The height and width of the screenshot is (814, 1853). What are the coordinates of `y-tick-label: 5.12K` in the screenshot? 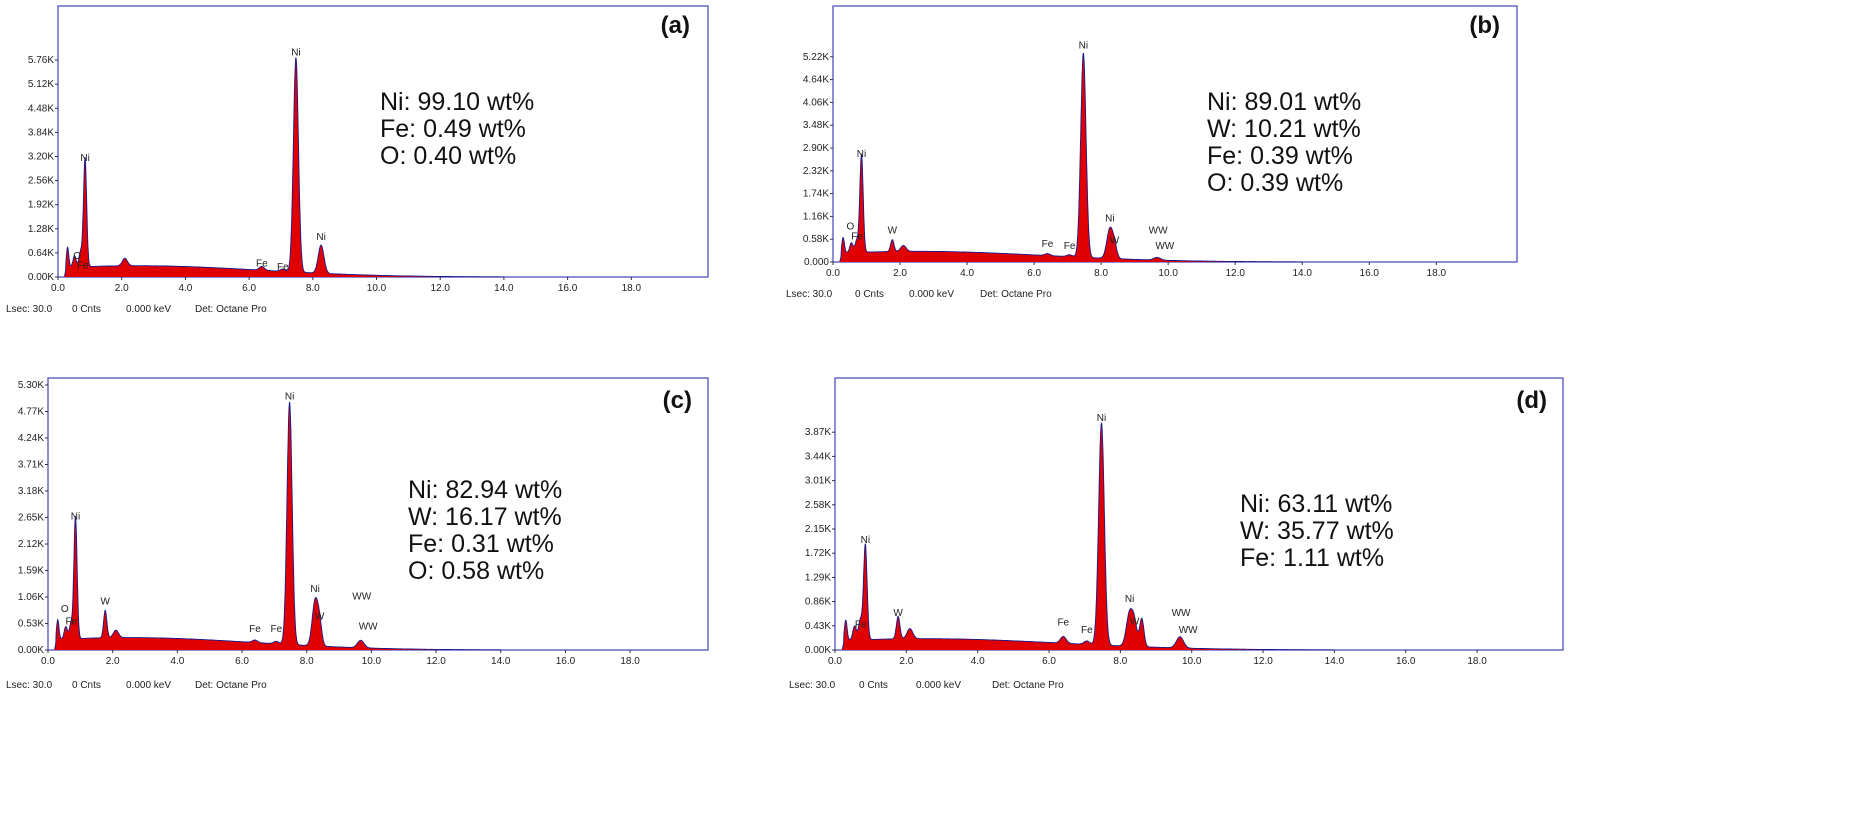 It's located at (41, 84).